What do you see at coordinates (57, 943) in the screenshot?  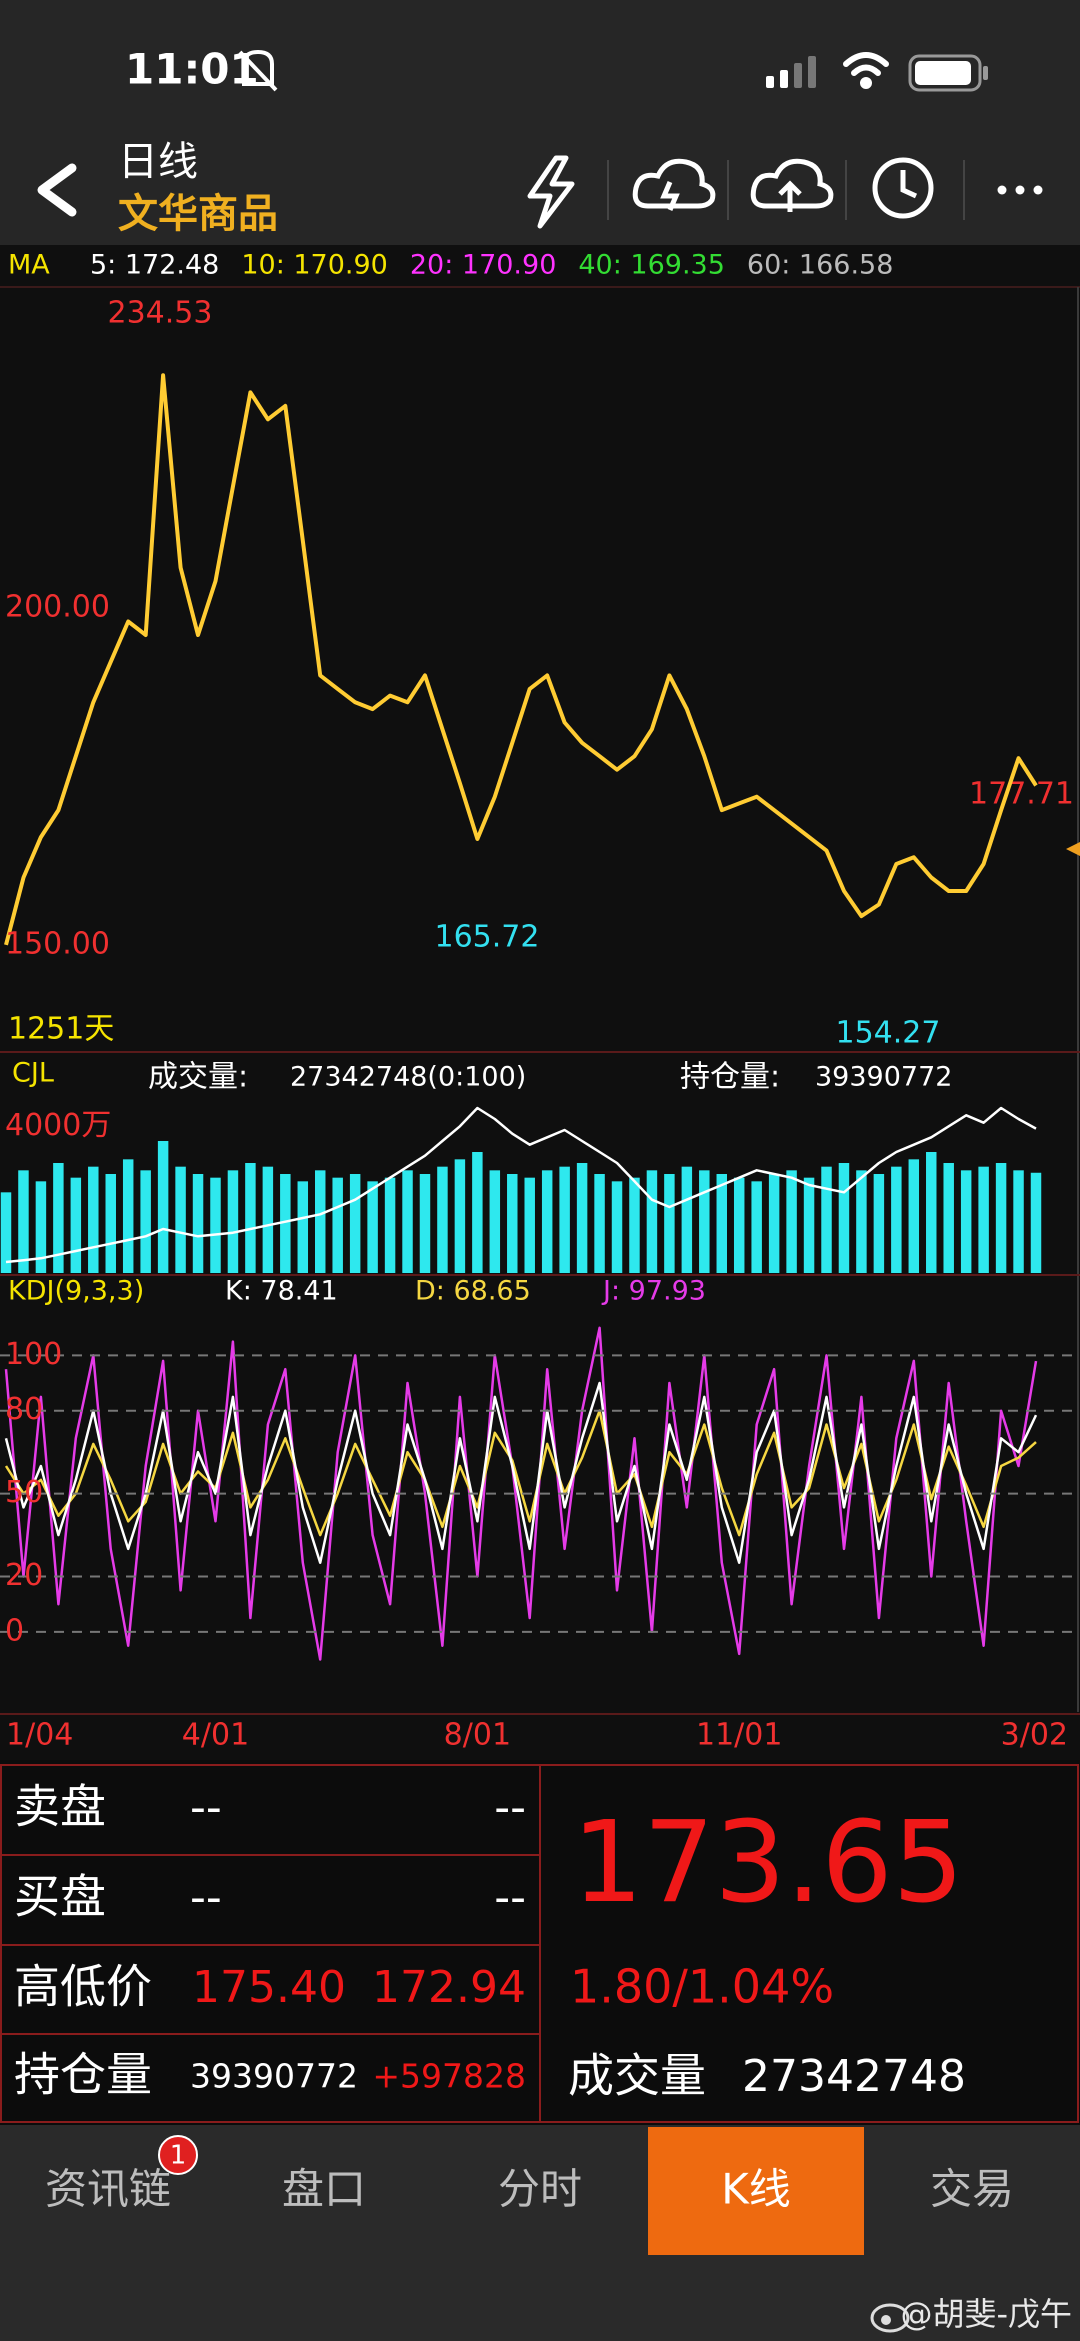 I see `y-tick-label: 150.00` at bounding box center [57, 943].